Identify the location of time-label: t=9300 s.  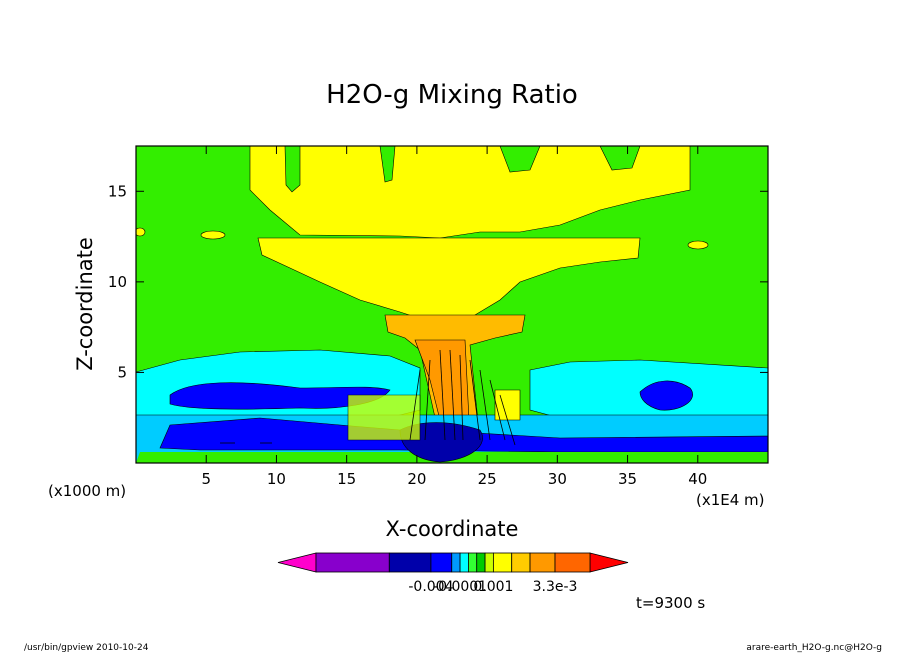
(670, 603).